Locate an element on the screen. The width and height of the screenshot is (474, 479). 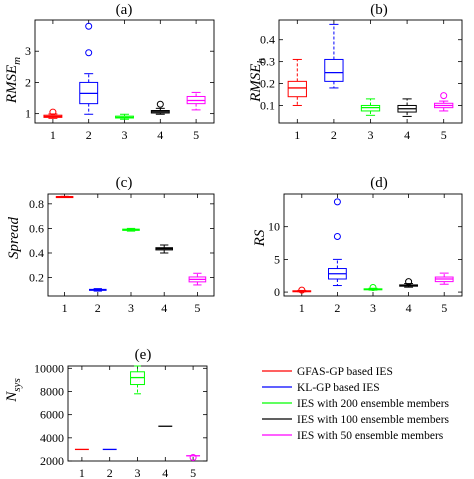
legend-item-4: IES with 50 ensemble members is located at coordinates (353, 436).